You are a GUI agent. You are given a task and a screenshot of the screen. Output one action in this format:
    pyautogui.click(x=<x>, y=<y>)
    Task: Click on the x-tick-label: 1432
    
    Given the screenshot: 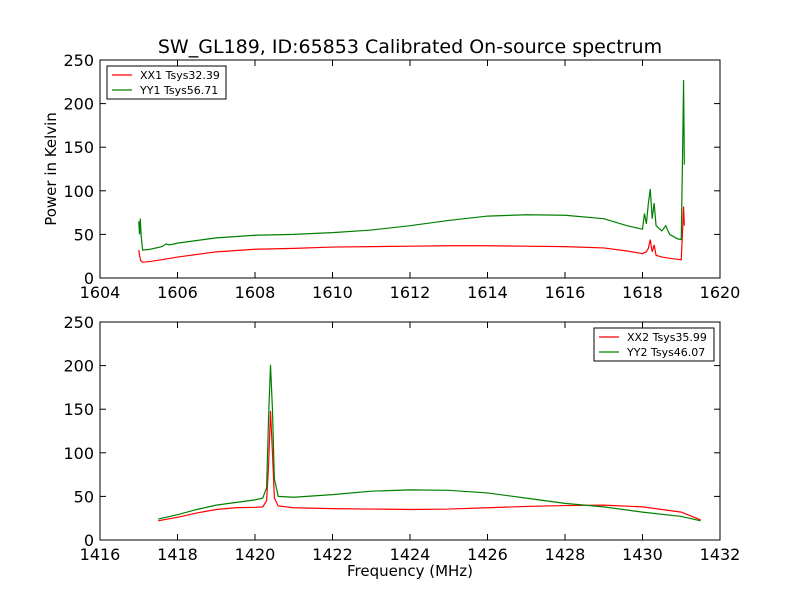 What is the action you would take?
    pyautogui.click(x=720, y=554)
    